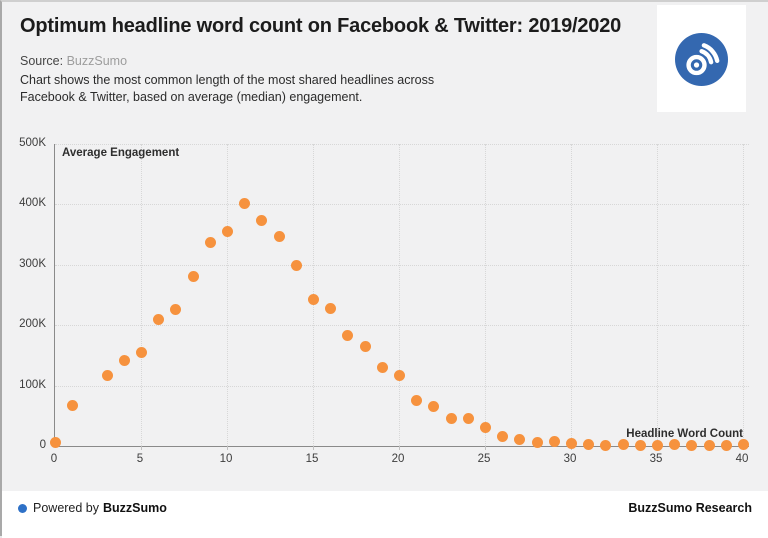 This screenshot has height=538, width=768. Describe the element at coordinates (54, 459) in the screenshot. I see `x-tick-label: 0` at that location.